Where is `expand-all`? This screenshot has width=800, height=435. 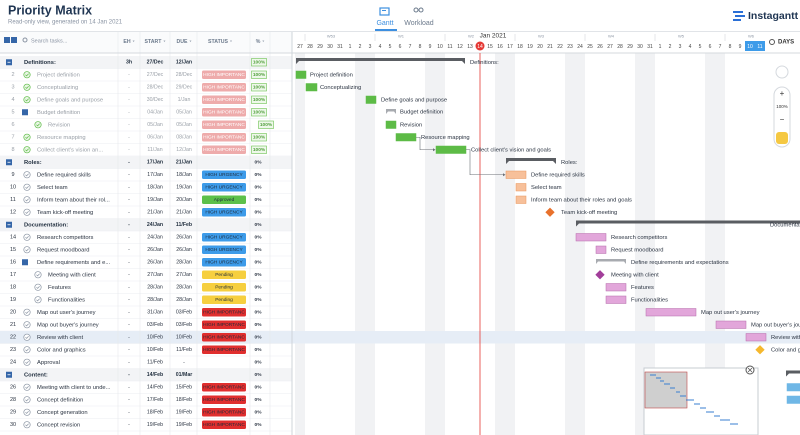 expand-all is located at coordinates (7, 40).